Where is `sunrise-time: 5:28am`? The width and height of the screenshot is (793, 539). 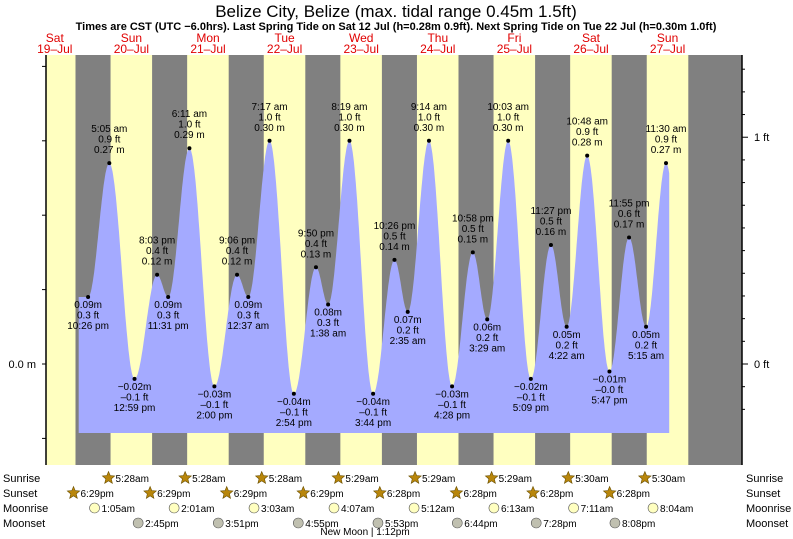
sunrise-time: 5:28am is located at coordinates (132, 479).